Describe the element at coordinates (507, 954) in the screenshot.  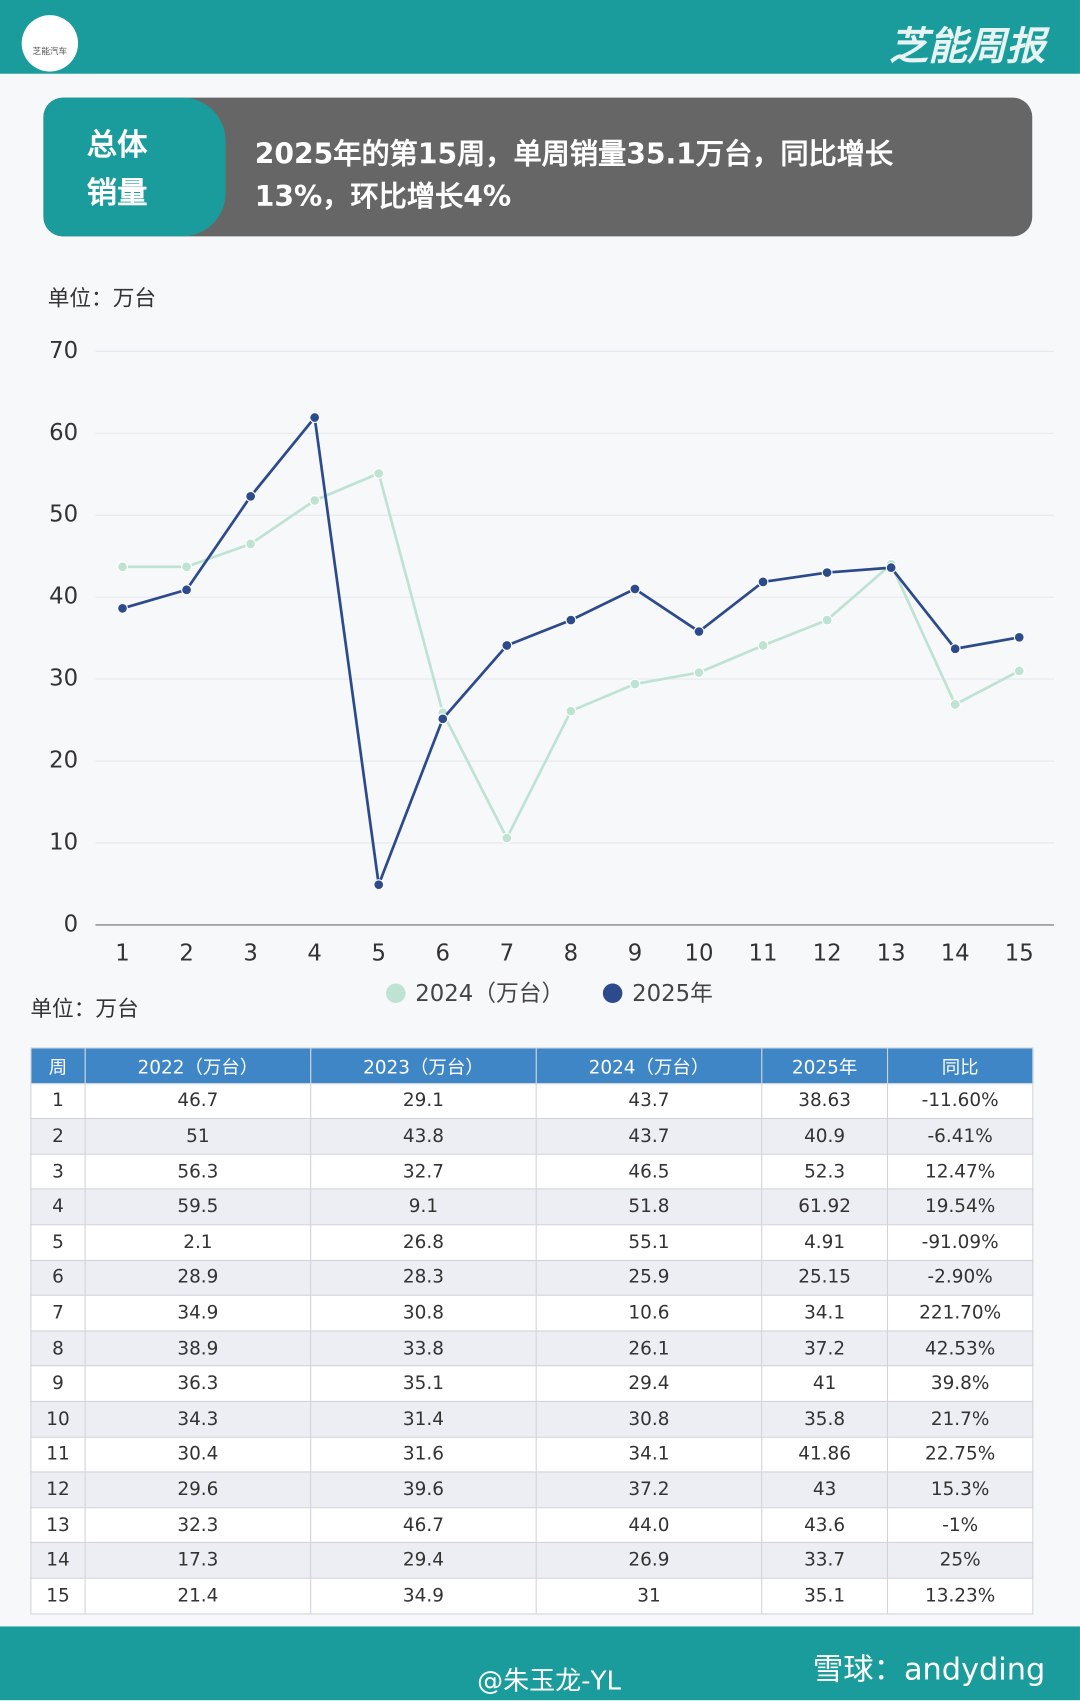
I see `x-tick-label: 7` at that location.